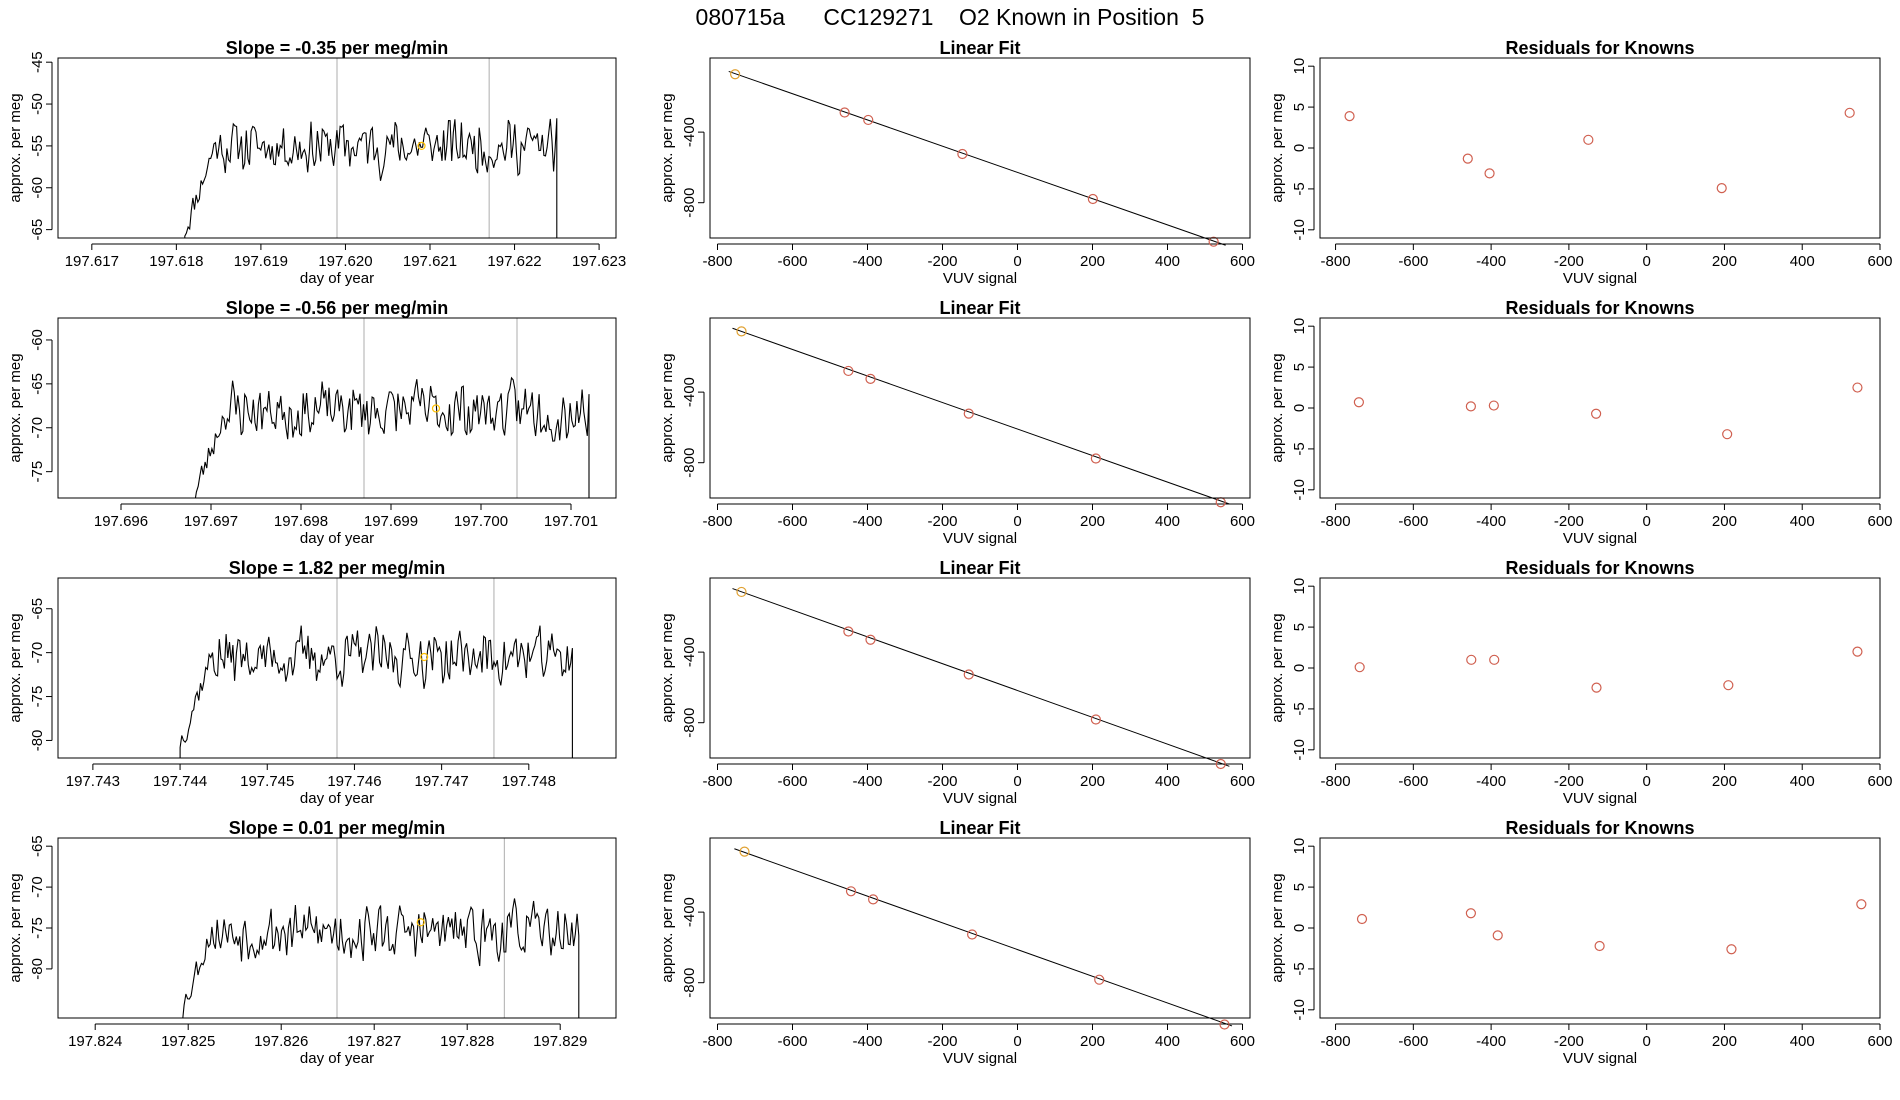 This screenshot has width=1900, height=1100. I want to click on x-tick-label: 197.826, so click(281, 1041).